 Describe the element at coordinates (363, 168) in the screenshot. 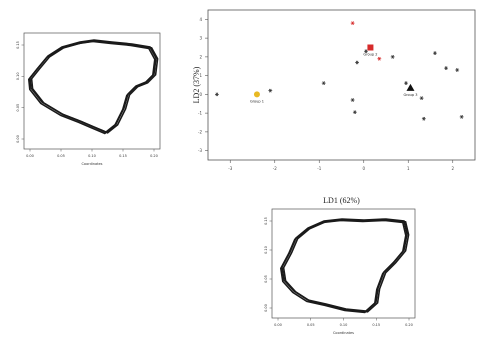

I see `x-tick-label: 0` at that location.